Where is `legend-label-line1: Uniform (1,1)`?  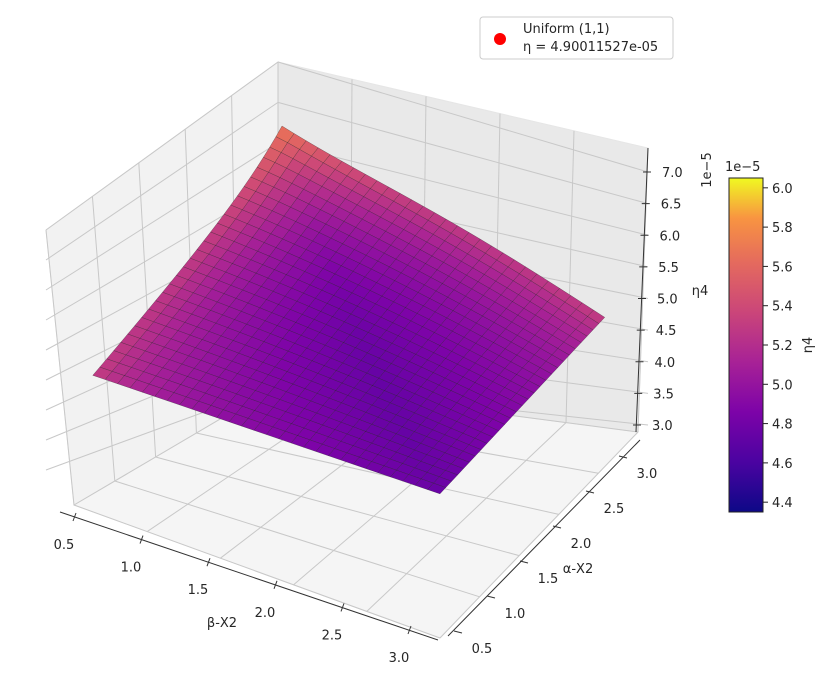 legend-label-line1: Uniform (1,1) is located at coordinates (566, 29).